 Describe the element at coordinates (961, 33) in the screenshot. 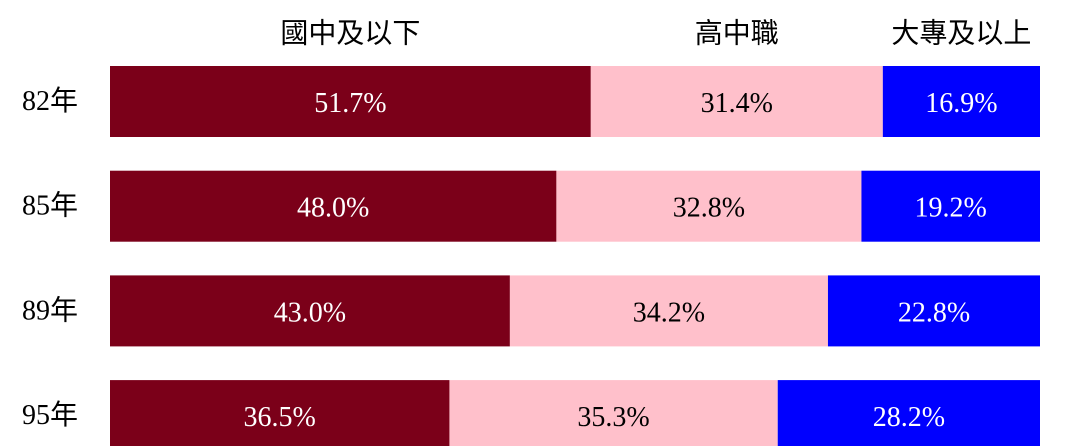

I see `legend-label: 大專及以上` at that location.